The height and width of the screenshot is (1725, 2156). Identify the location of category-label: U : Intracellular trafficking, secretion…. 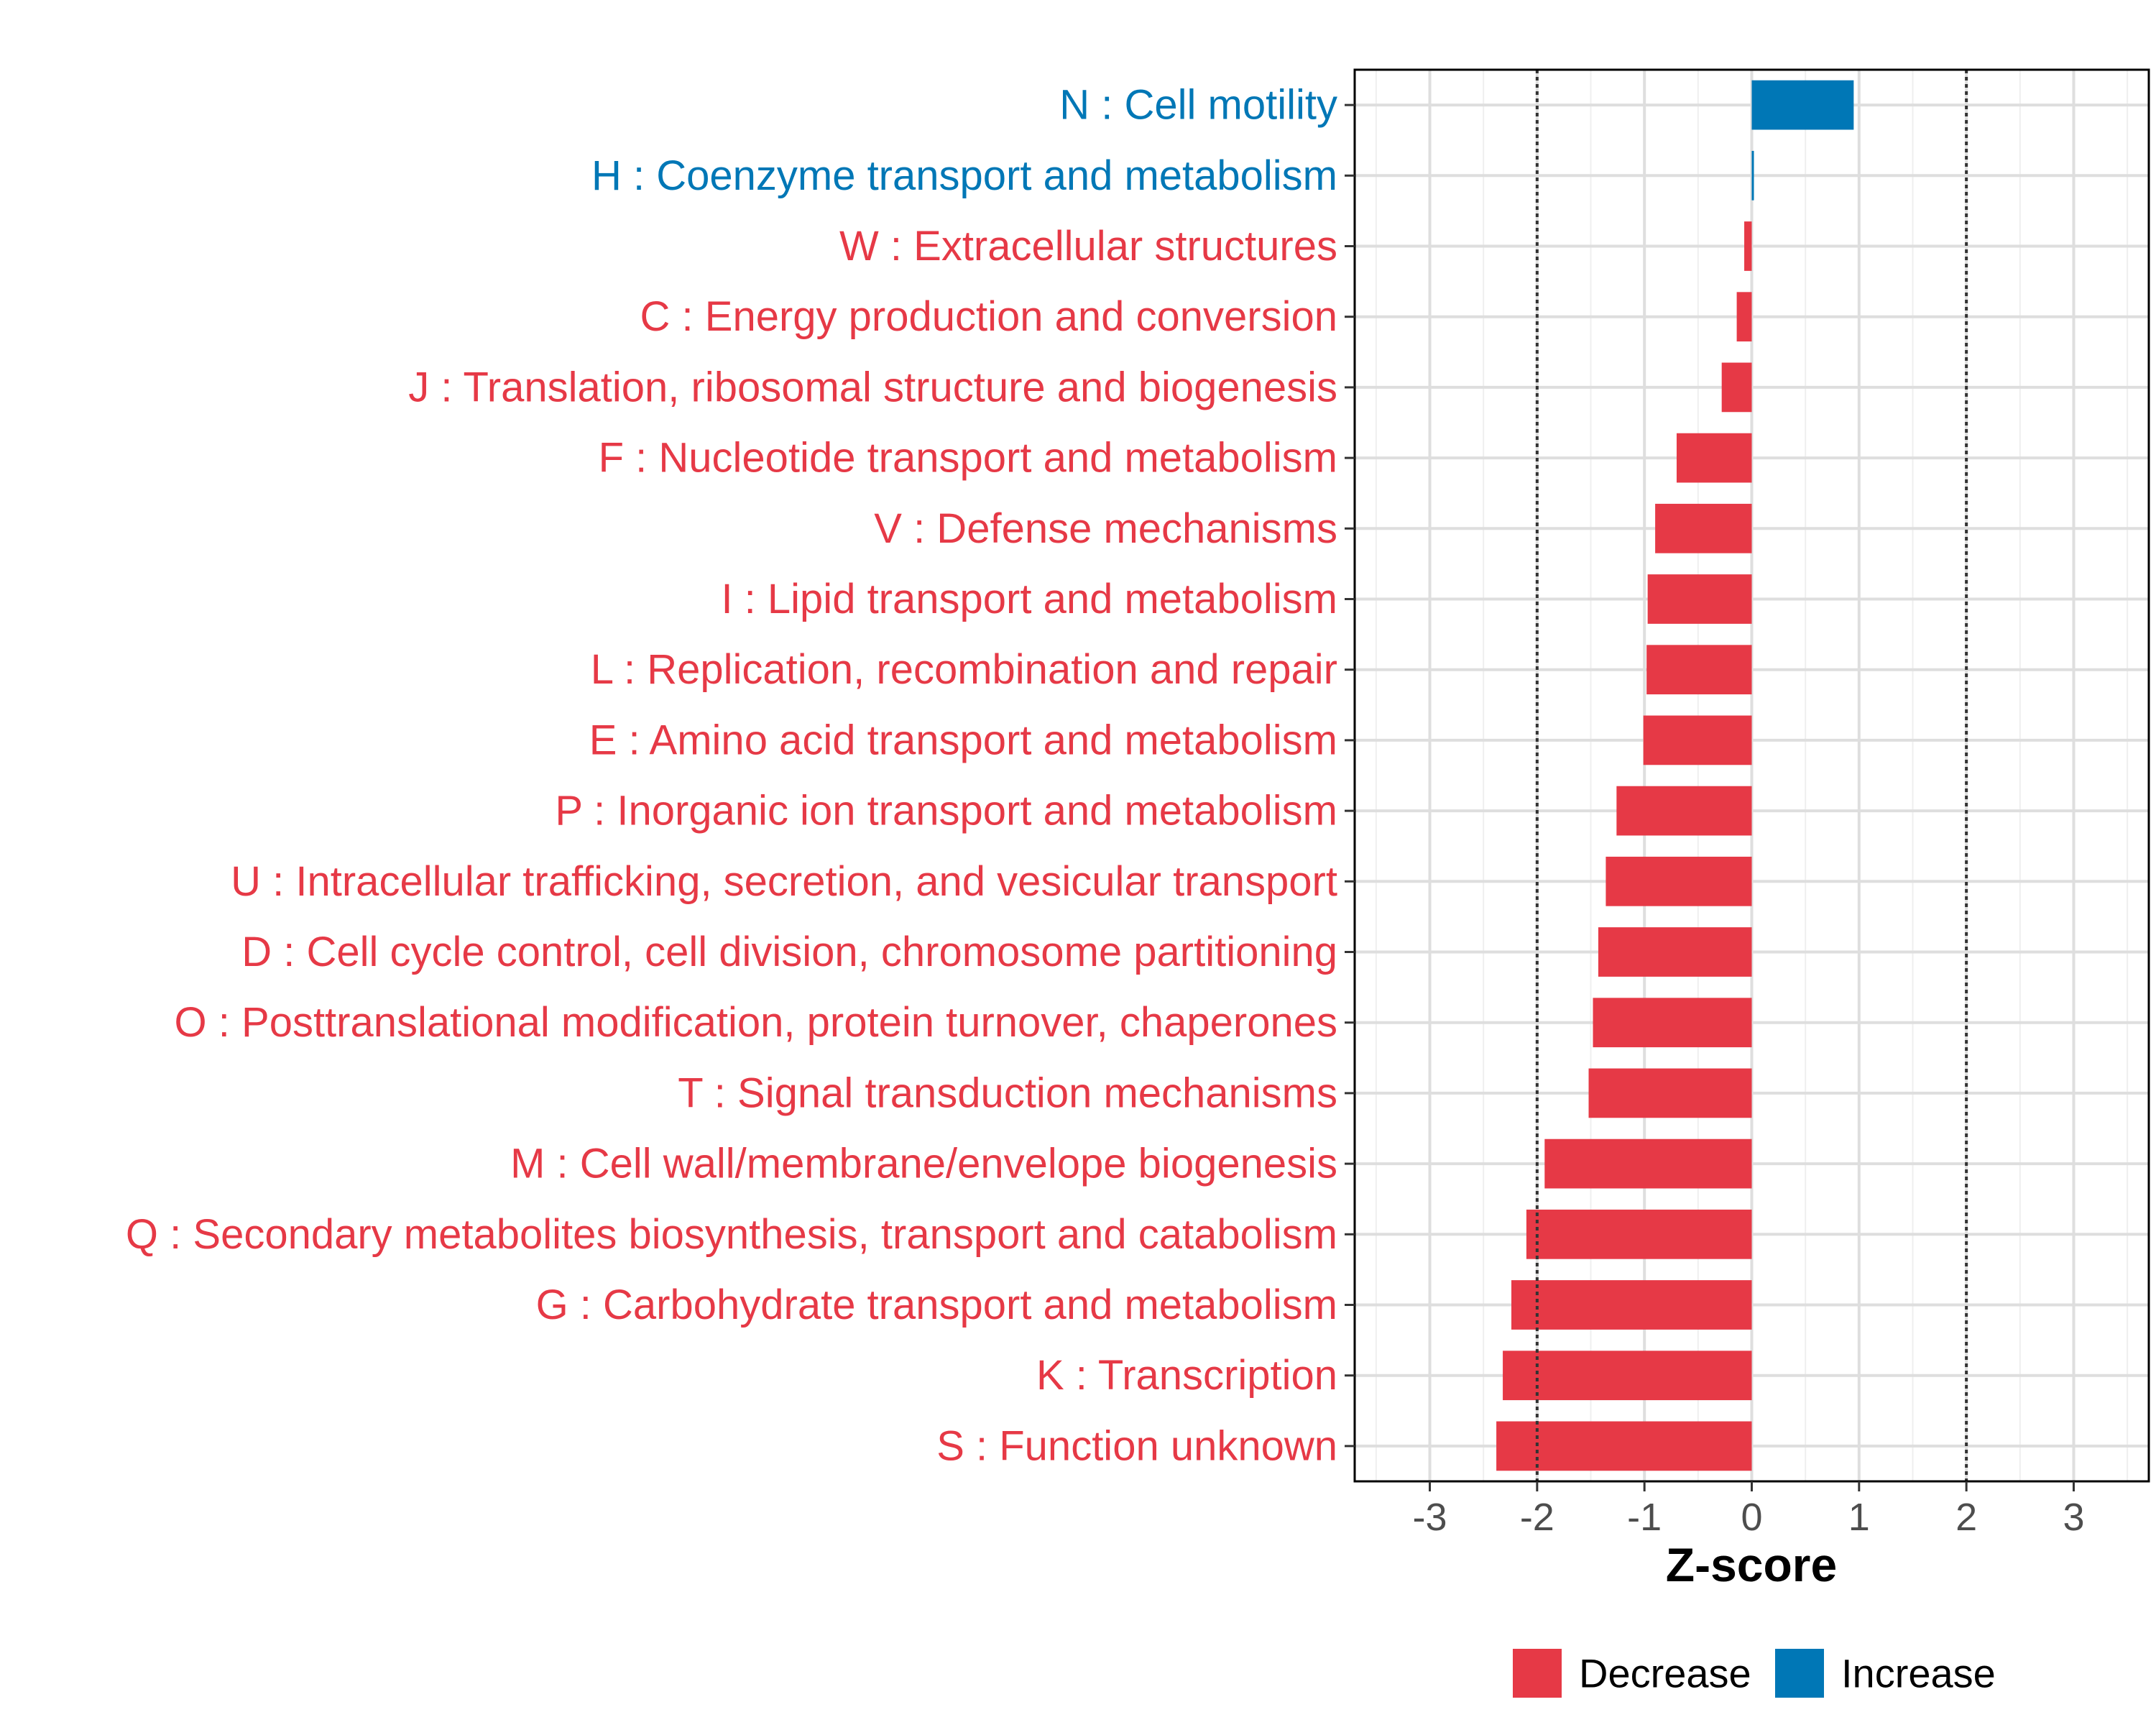
(784, 881).